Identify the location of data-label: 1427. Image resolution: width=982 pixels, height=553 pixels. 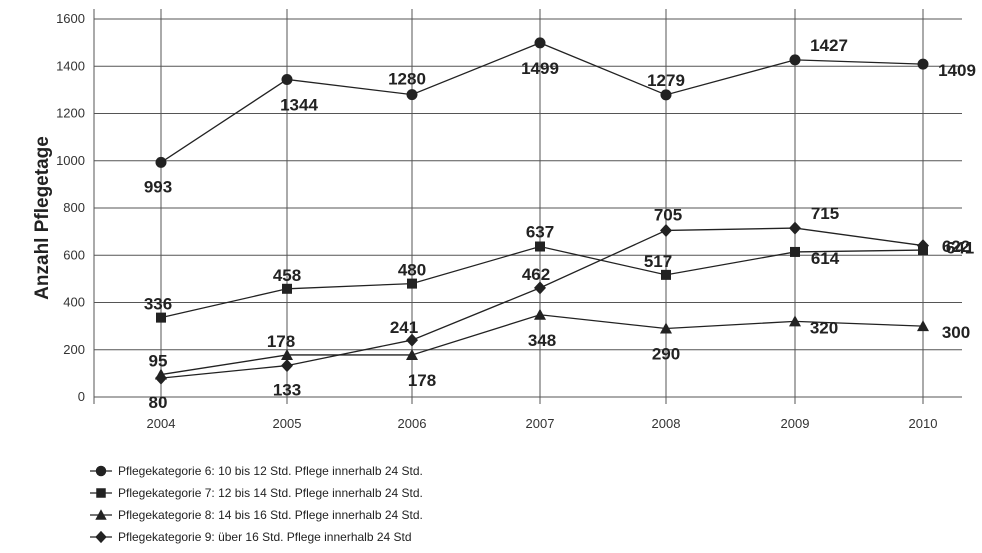
(829, 45).